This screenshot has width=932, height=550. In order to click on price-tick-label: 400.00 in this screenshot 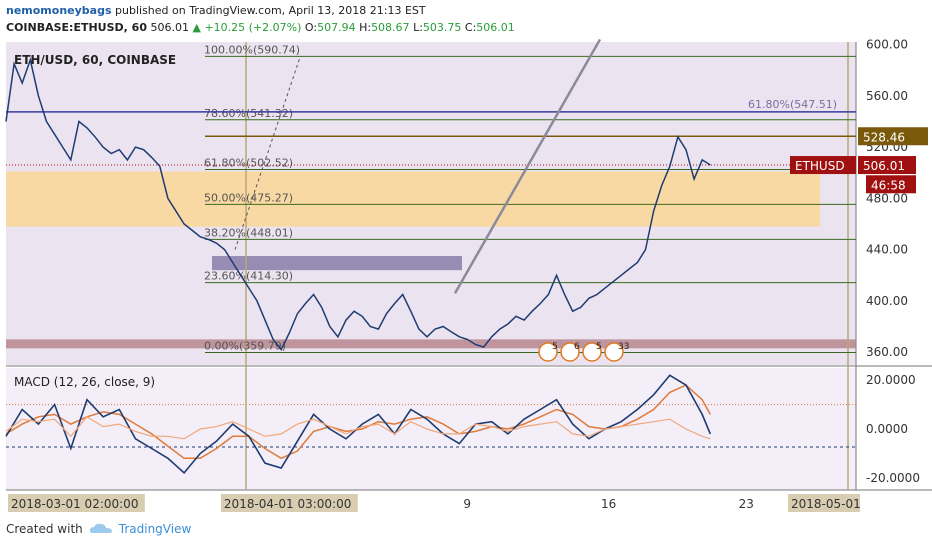, I will do `click(887, 301)`.